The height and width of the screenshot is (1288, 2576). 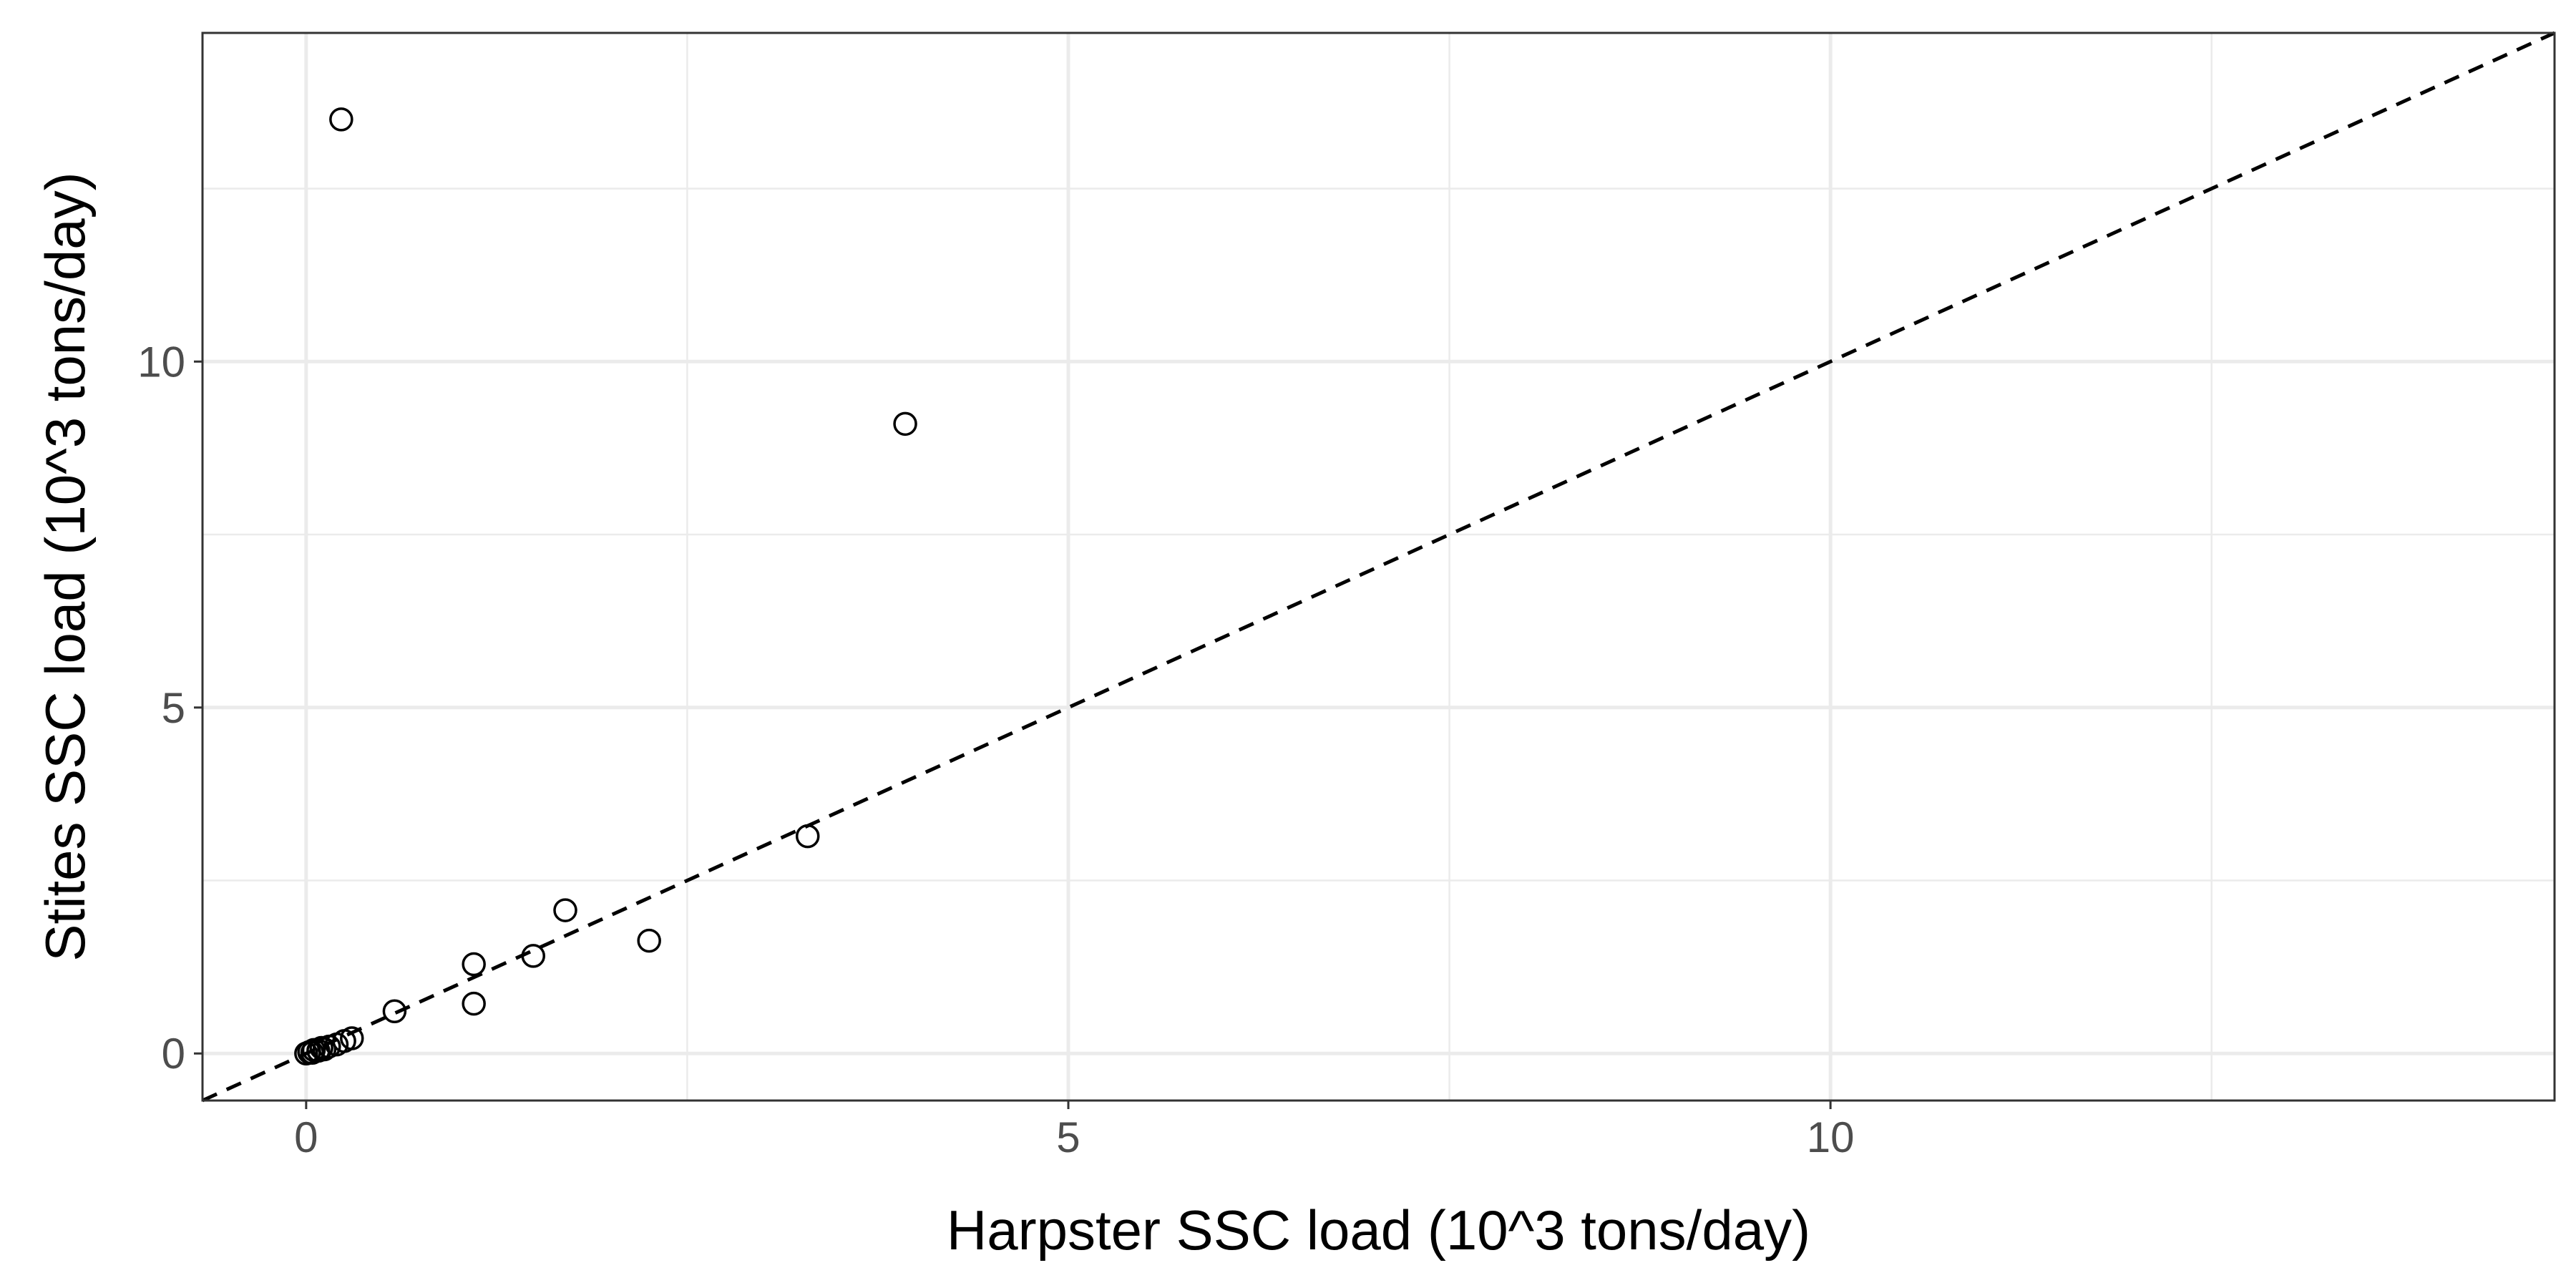 What do you see at coordinates (1378, 1230) in the screenshot?
I see `x-axis-title: Harpster SSC load (10^3 tons/day)` at bounding box center [1378, 1230].